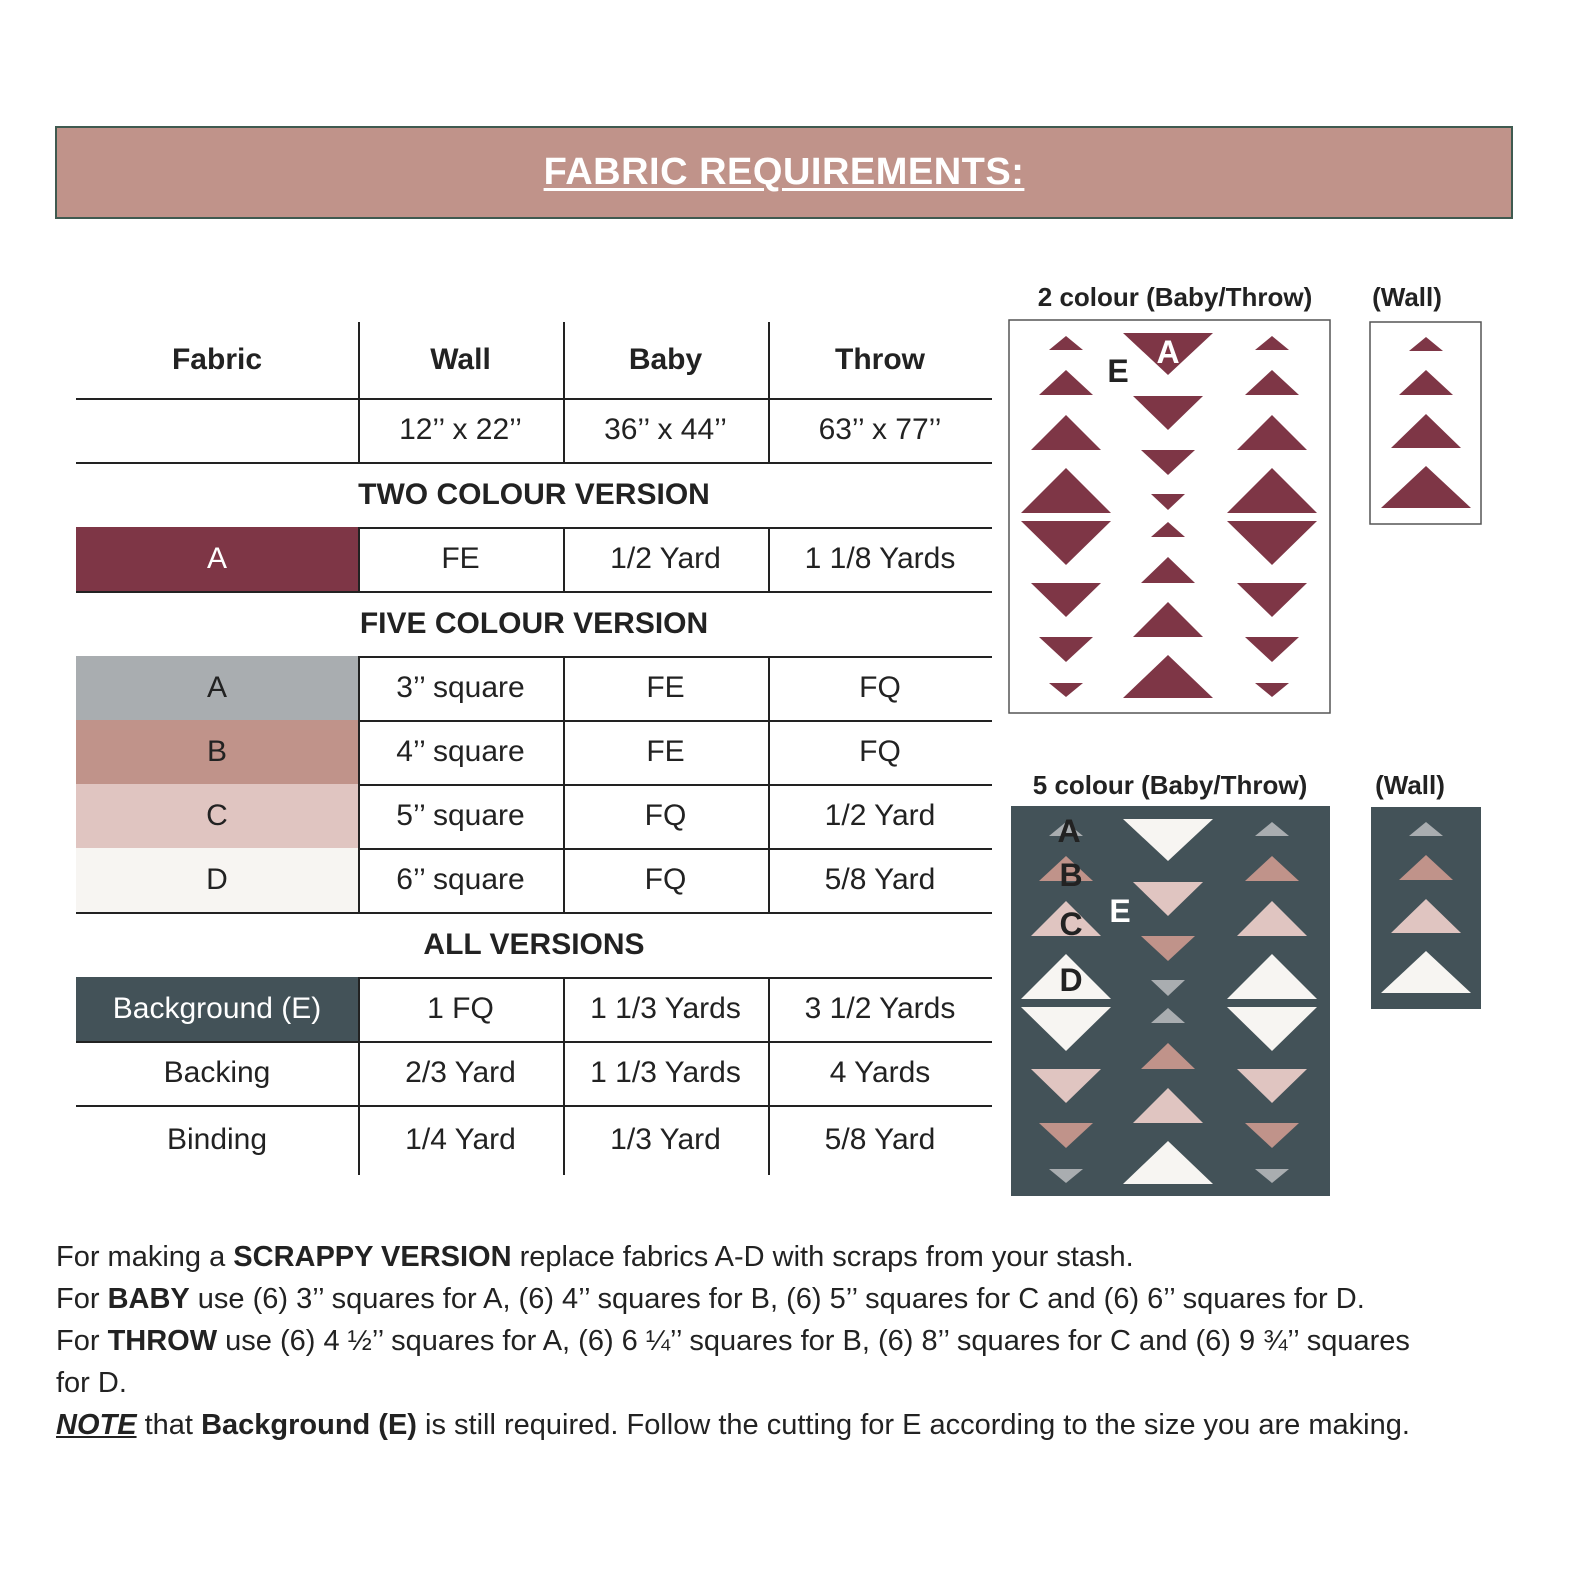 The height and width of the screenshot is (1588, 1588). Describe the element at coordinates (1170, 785) in the screenshot. I see `diagram-title: 5 colour (Baby/Throw)` at that location.